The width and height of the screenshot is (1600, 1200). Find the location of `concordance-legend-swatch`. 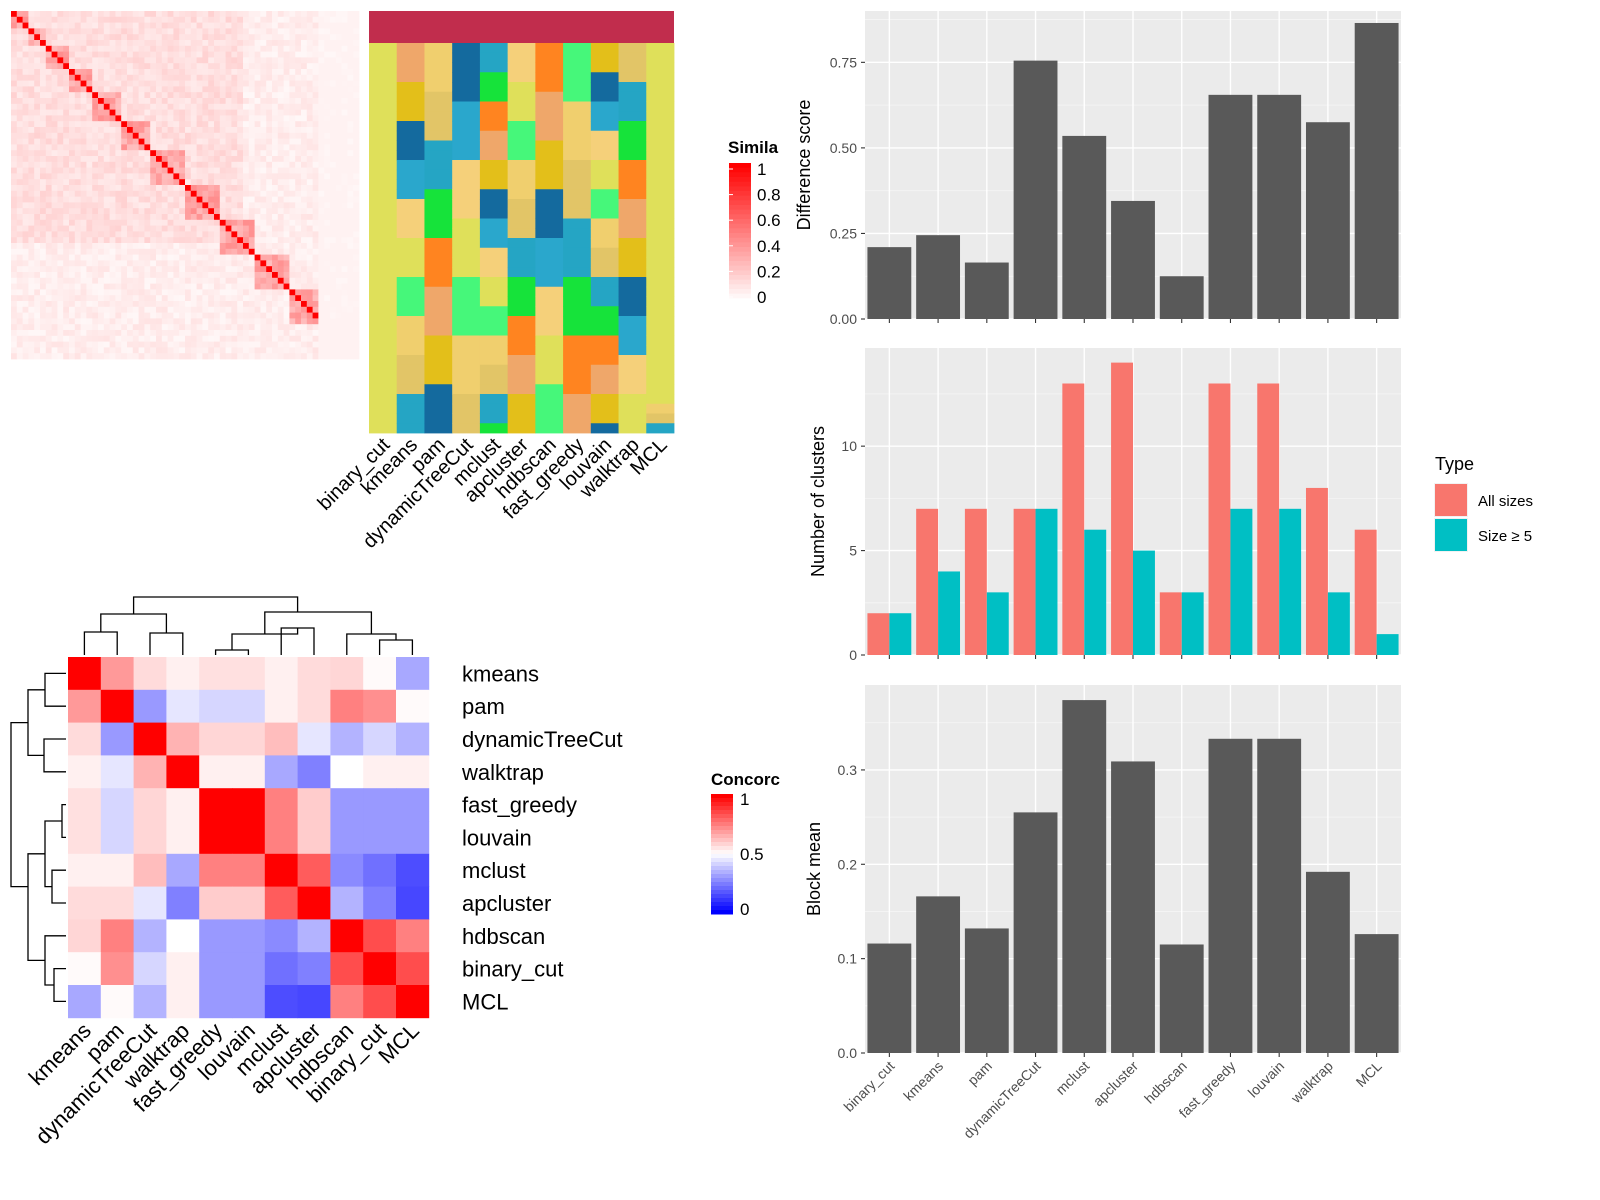

concordance-legend-swatch is located at coordinates (722, 848).